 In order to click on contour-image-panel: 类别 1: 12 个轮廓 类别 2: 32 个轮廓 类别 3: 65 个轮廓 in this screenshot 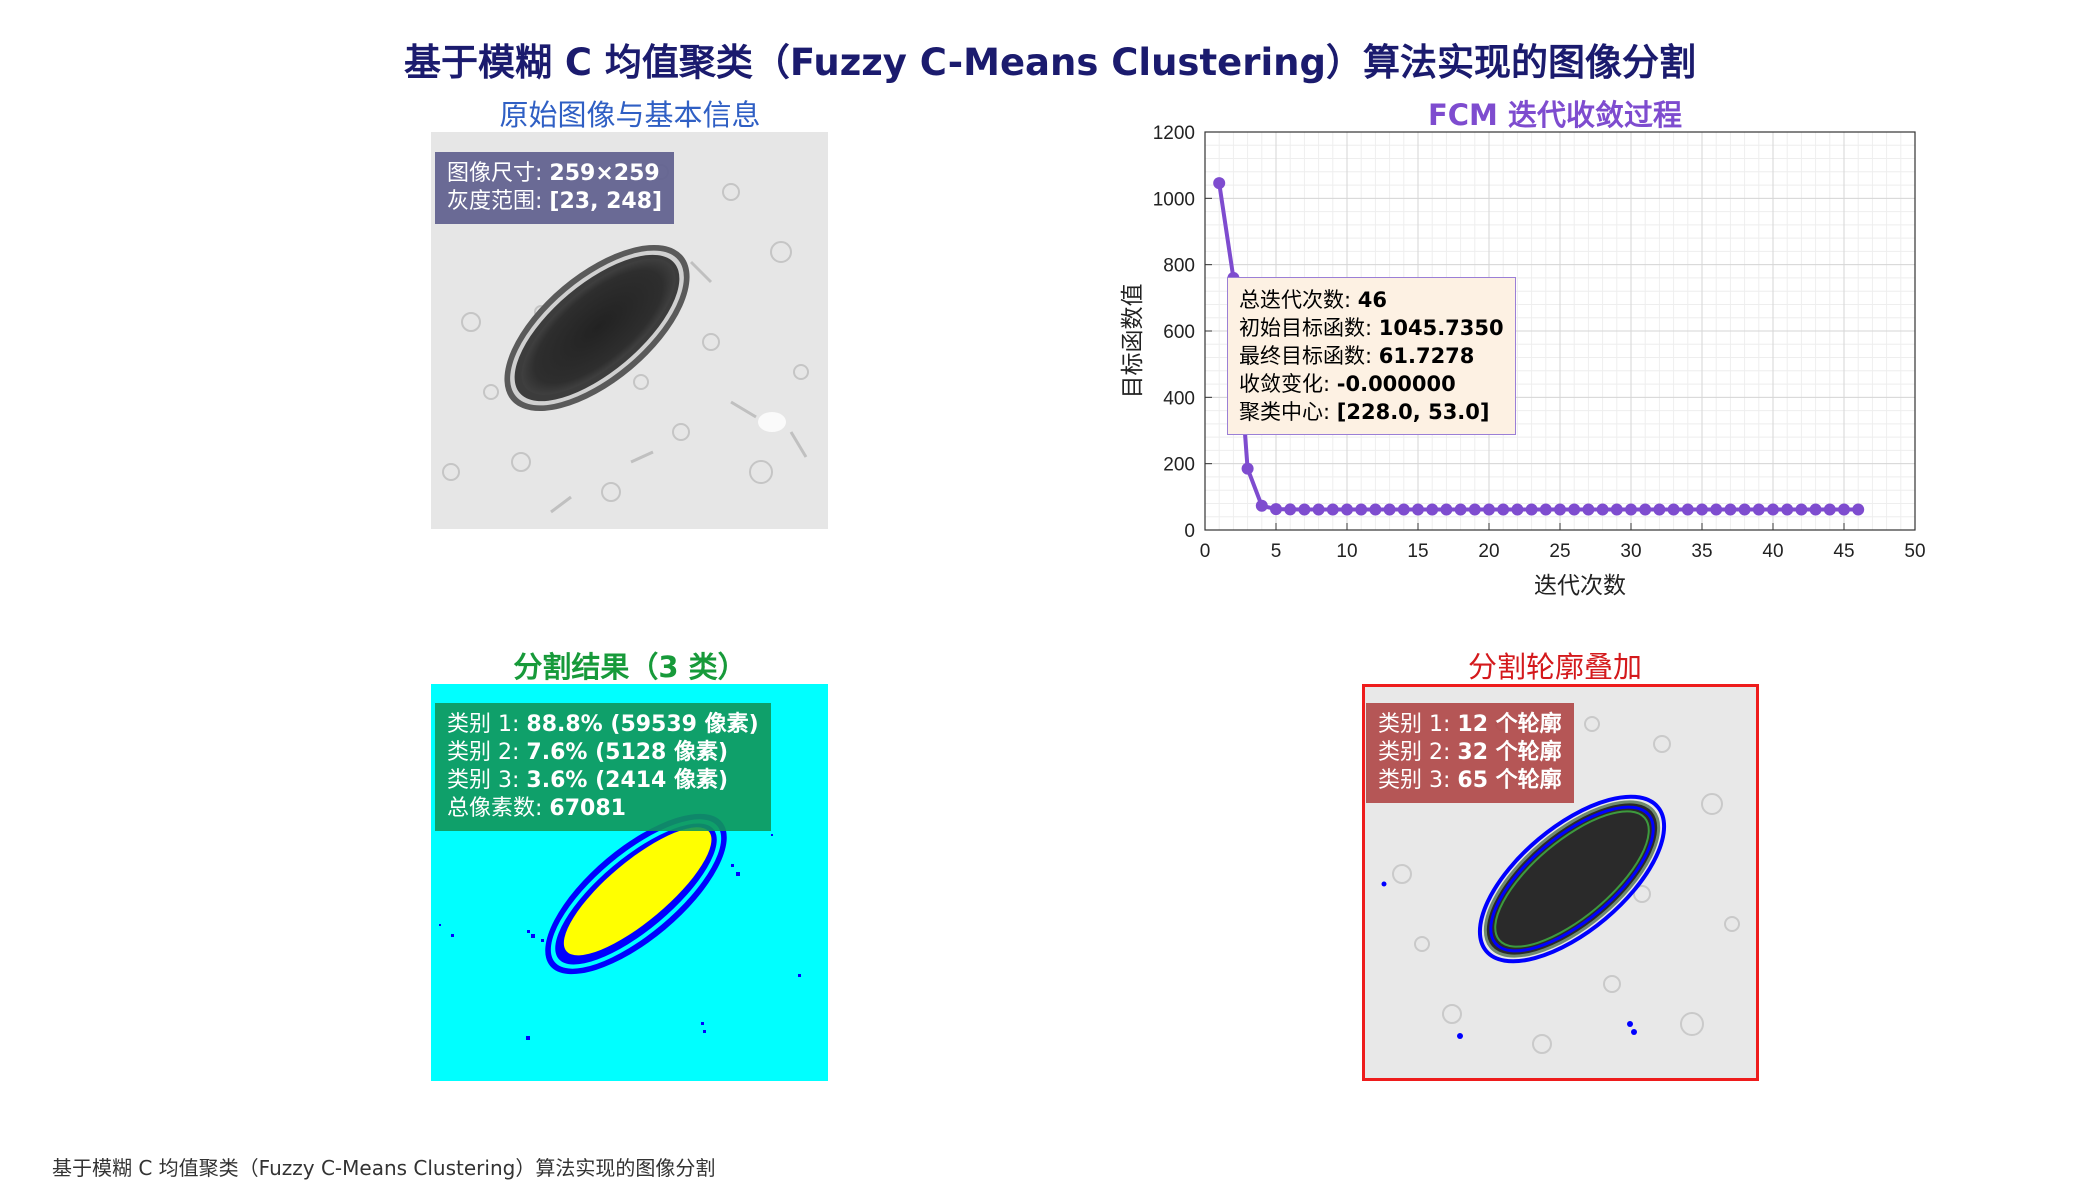, I will do `click(1560, 882)`.